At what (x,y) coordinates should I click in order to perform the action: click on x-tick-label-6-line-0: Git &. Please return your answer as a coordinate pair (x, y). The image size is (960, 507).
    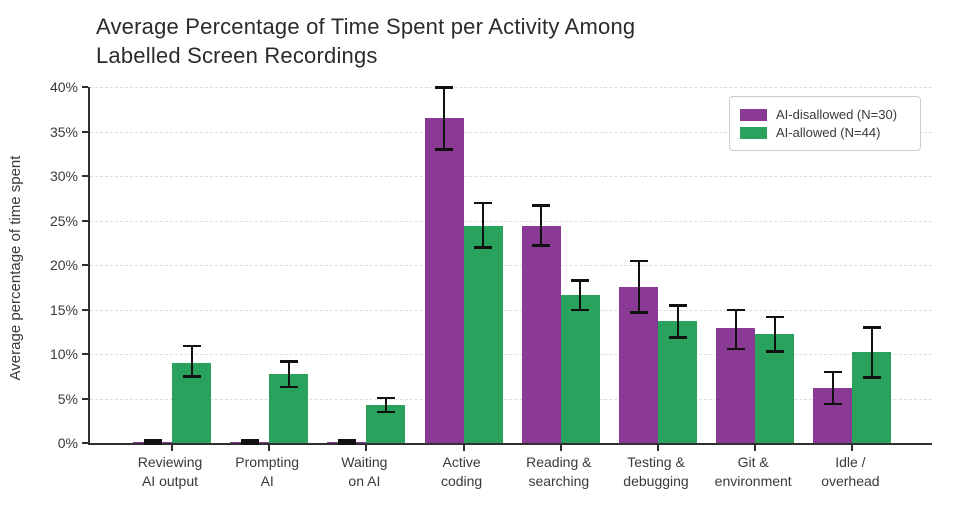
    Looking at the image, I should click on (753, 462).